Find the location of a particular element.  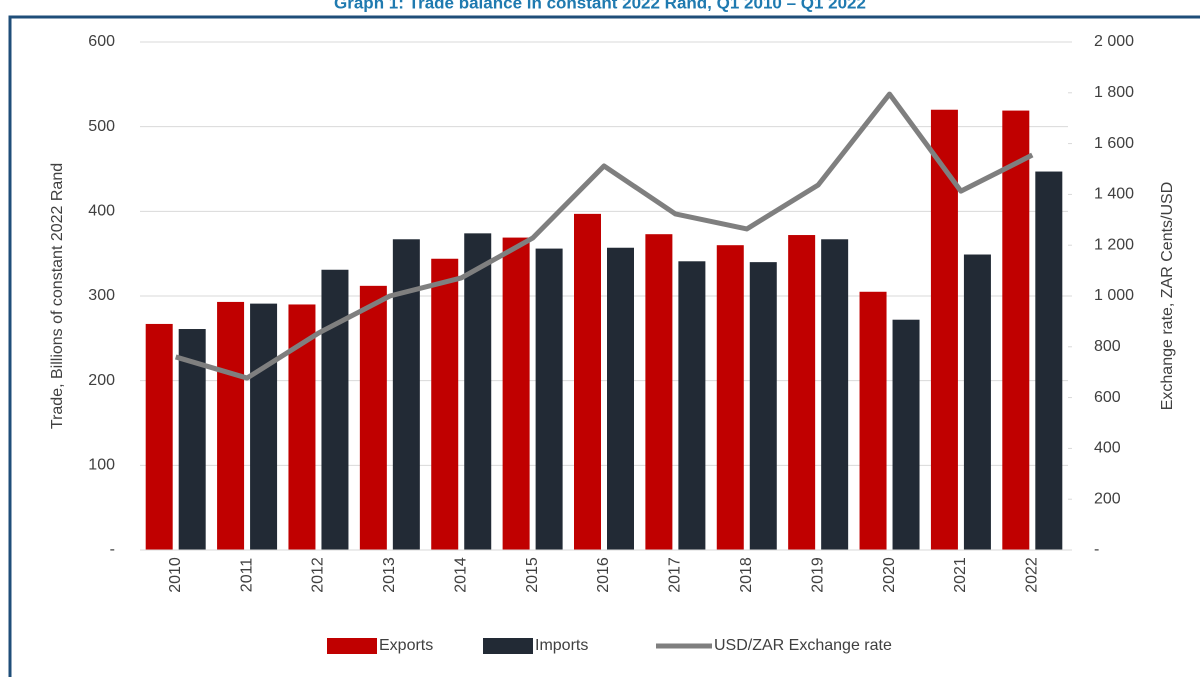

y2-tick-label: 1 200 is located at coordinates (1114, 244).